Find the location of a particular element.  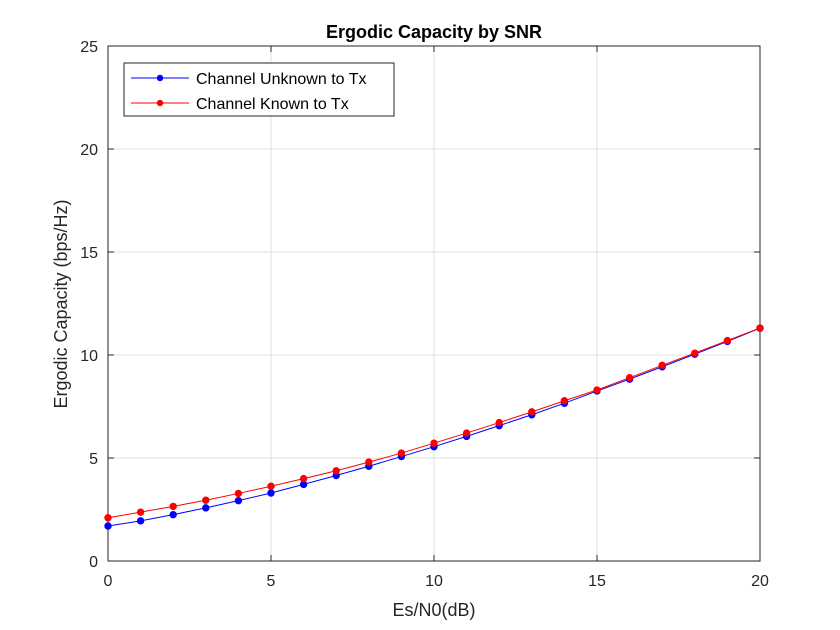

y-tick-label: 0 is located at coordinates (93, 562).